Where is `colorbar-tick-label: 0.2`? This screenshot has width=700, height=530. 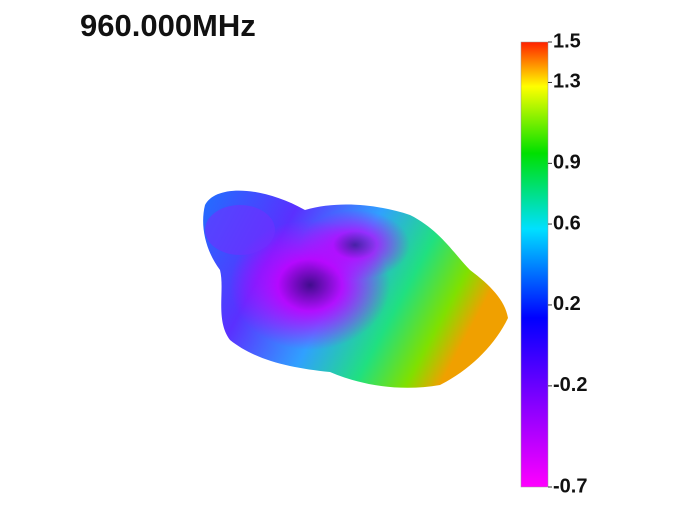
colorbar-tick-label: 0.2 is located at coordinates (567, 304).